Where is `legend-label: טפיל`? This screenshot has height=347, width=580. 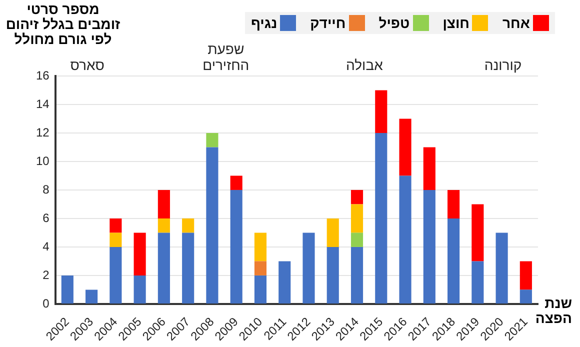
legend-label: טפיל is located at coordinates (394, 23).